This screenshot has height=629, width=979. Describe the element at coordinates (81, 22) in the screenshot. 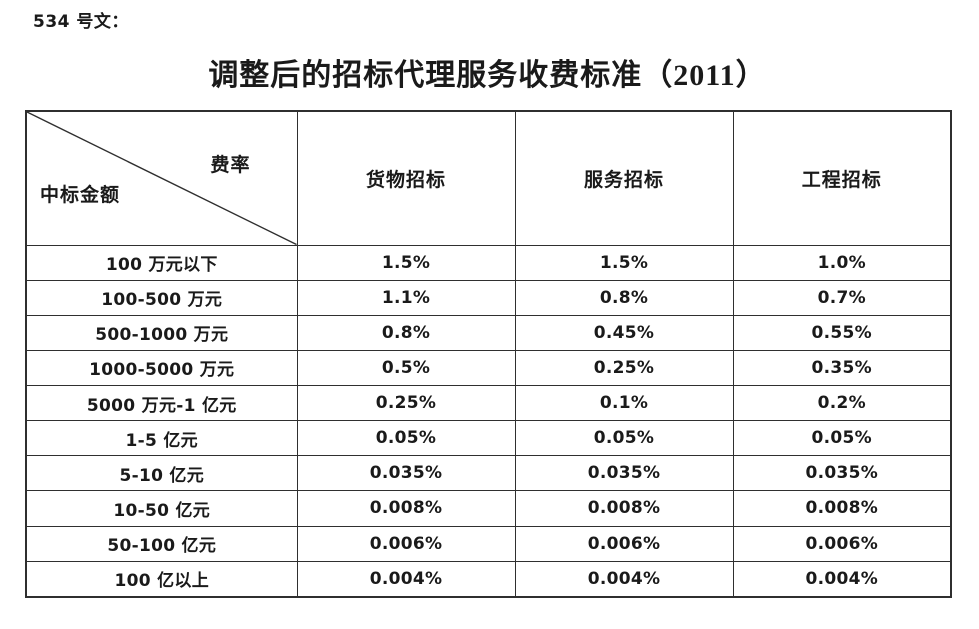

I see `doc-ref-label: 534 号文：` at that location.